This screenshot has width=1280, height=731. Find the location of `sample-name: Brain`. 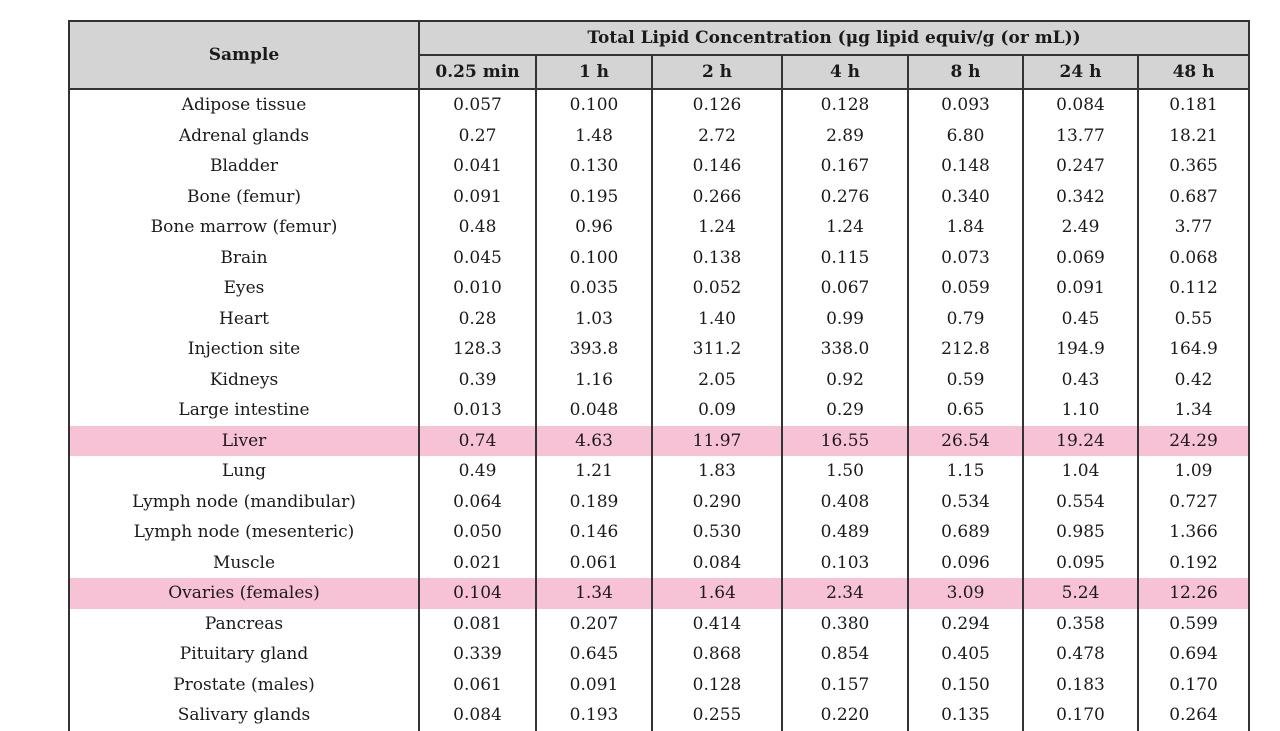

sample-name: Brain is located at coordinates (244, 257).